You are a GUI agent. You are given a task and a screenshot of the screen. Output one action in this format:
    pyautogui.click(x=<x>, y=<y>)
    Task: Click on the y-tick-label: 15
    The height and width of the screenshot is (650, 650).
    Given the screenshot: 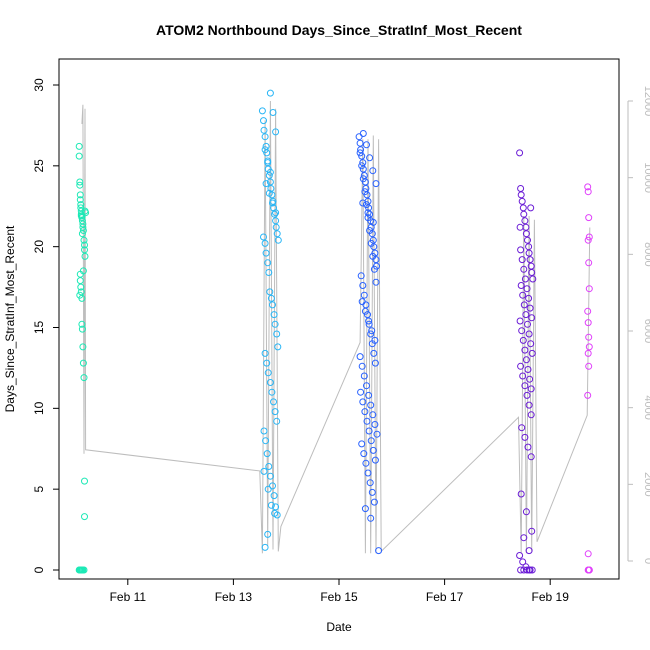 What is the action you would take?
    pyautogui.click(x=39, y=328)
    